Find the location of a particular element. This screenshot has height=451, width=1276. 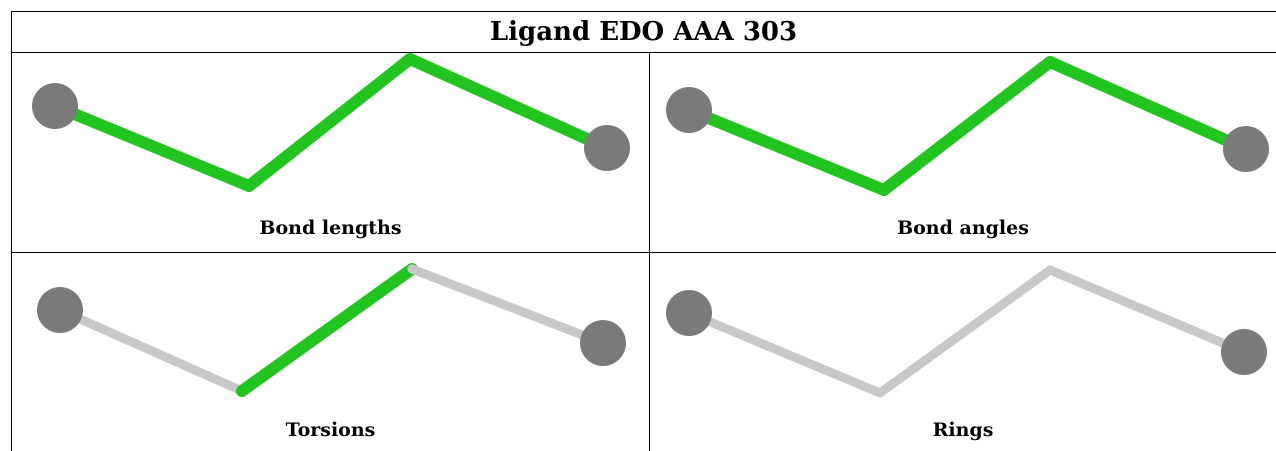

molecule-rings is located at coordinates (966, 331).